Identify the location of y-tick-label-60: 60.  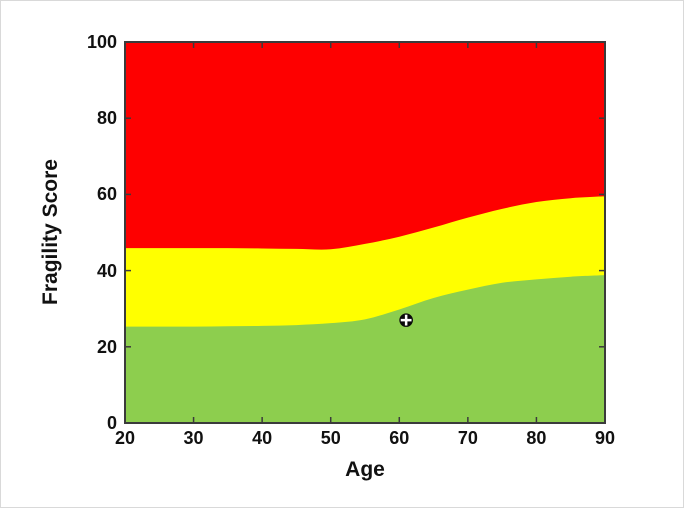
(106, 194).